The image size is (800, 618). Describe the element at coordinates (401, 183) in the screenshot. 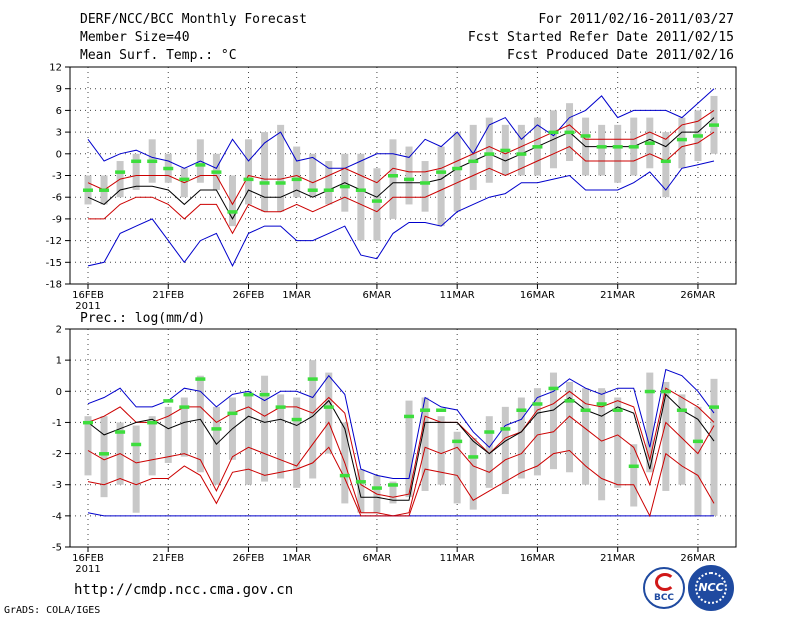

I see `temp-series-lower` at that location.